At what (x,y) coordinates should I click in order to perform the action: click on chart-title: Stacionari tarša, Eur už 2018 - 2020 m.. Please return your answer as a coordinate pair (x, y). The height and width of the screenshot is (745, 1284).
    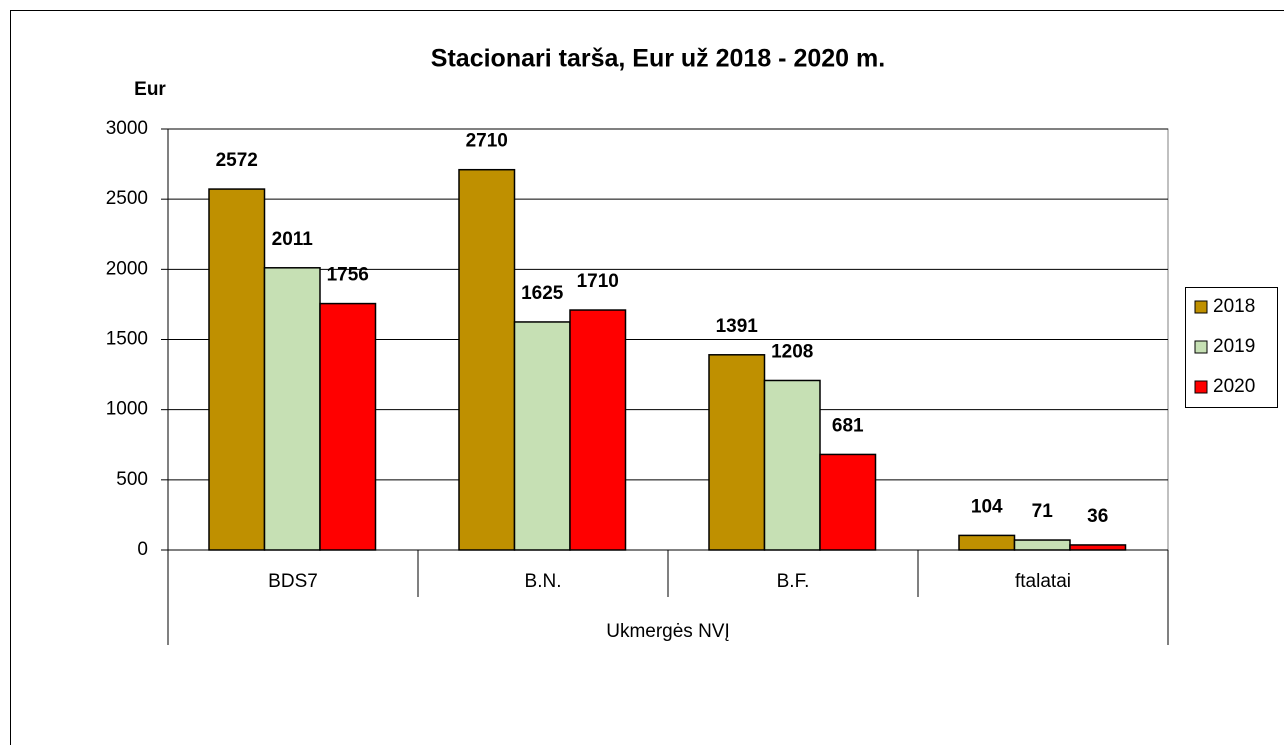
    Looking at the image, I should click on (658, 59).